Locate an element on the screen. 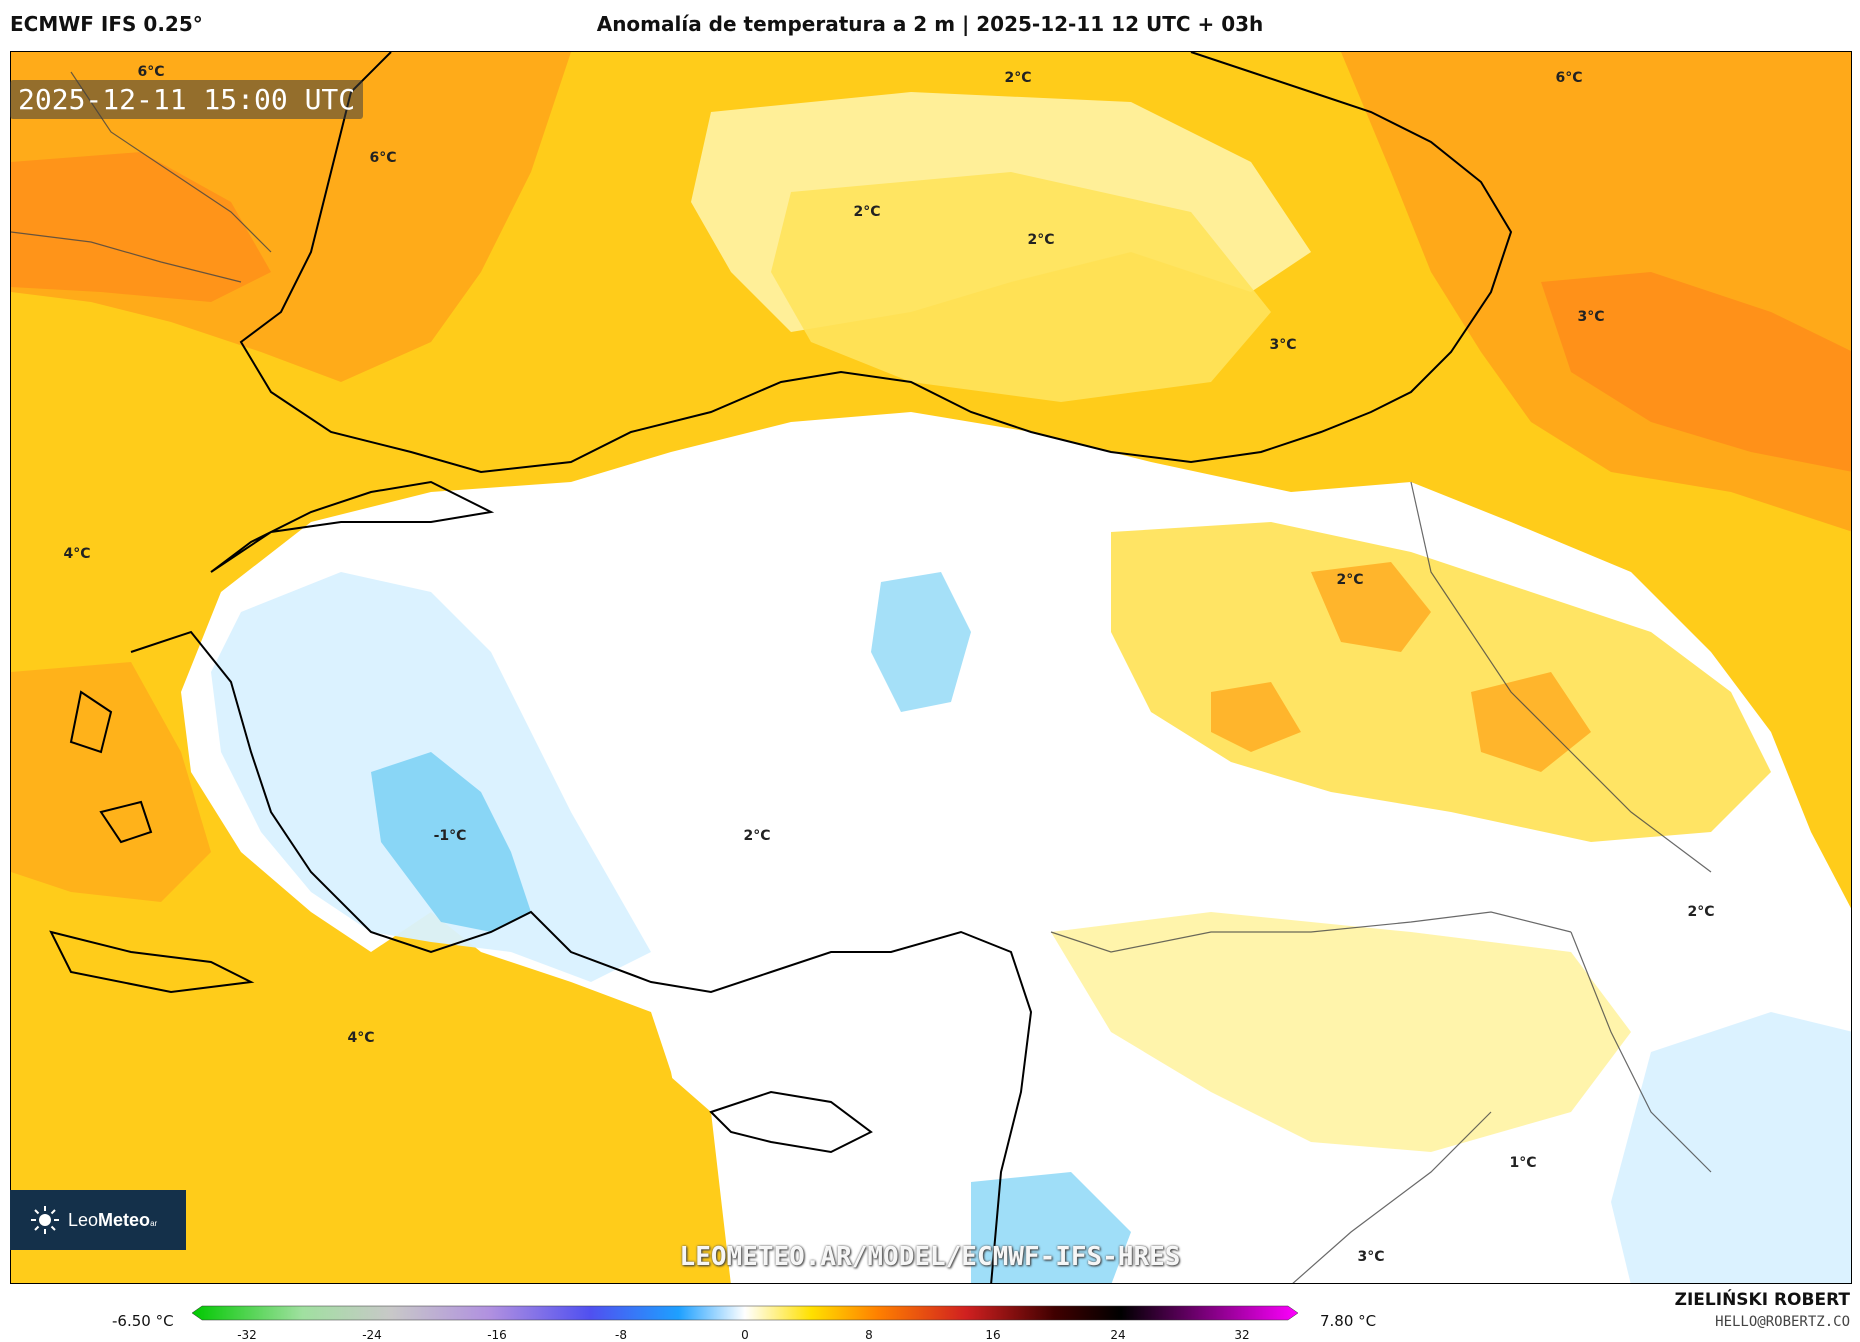 This screenshot has width=1860, height=1342. legend-tick: -32 is located at coordinates (247, 1335).